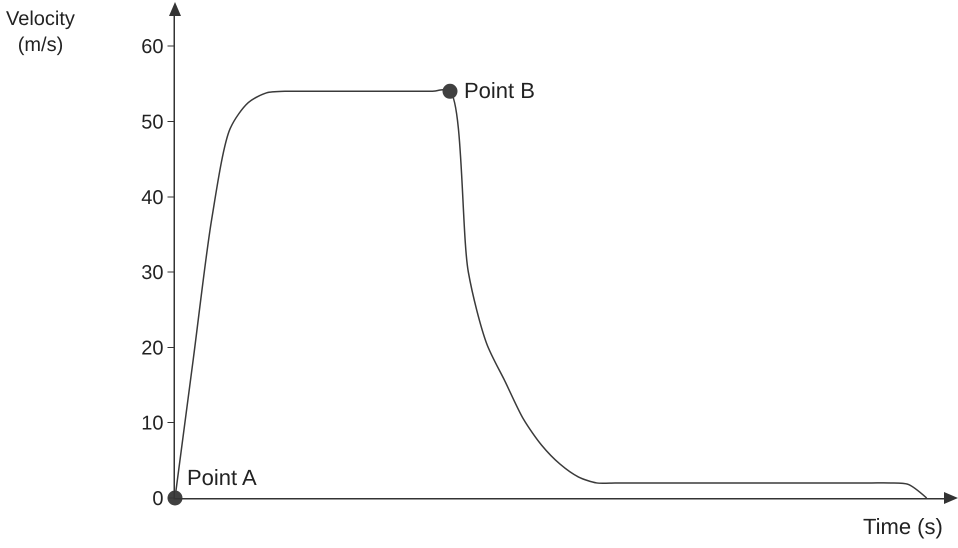 Image resolution: width=958 pixels, height=548 pixels. Describe the element at coordinates (152, 47) in the screenshot. I see `y-tick-label: 60` at that location.